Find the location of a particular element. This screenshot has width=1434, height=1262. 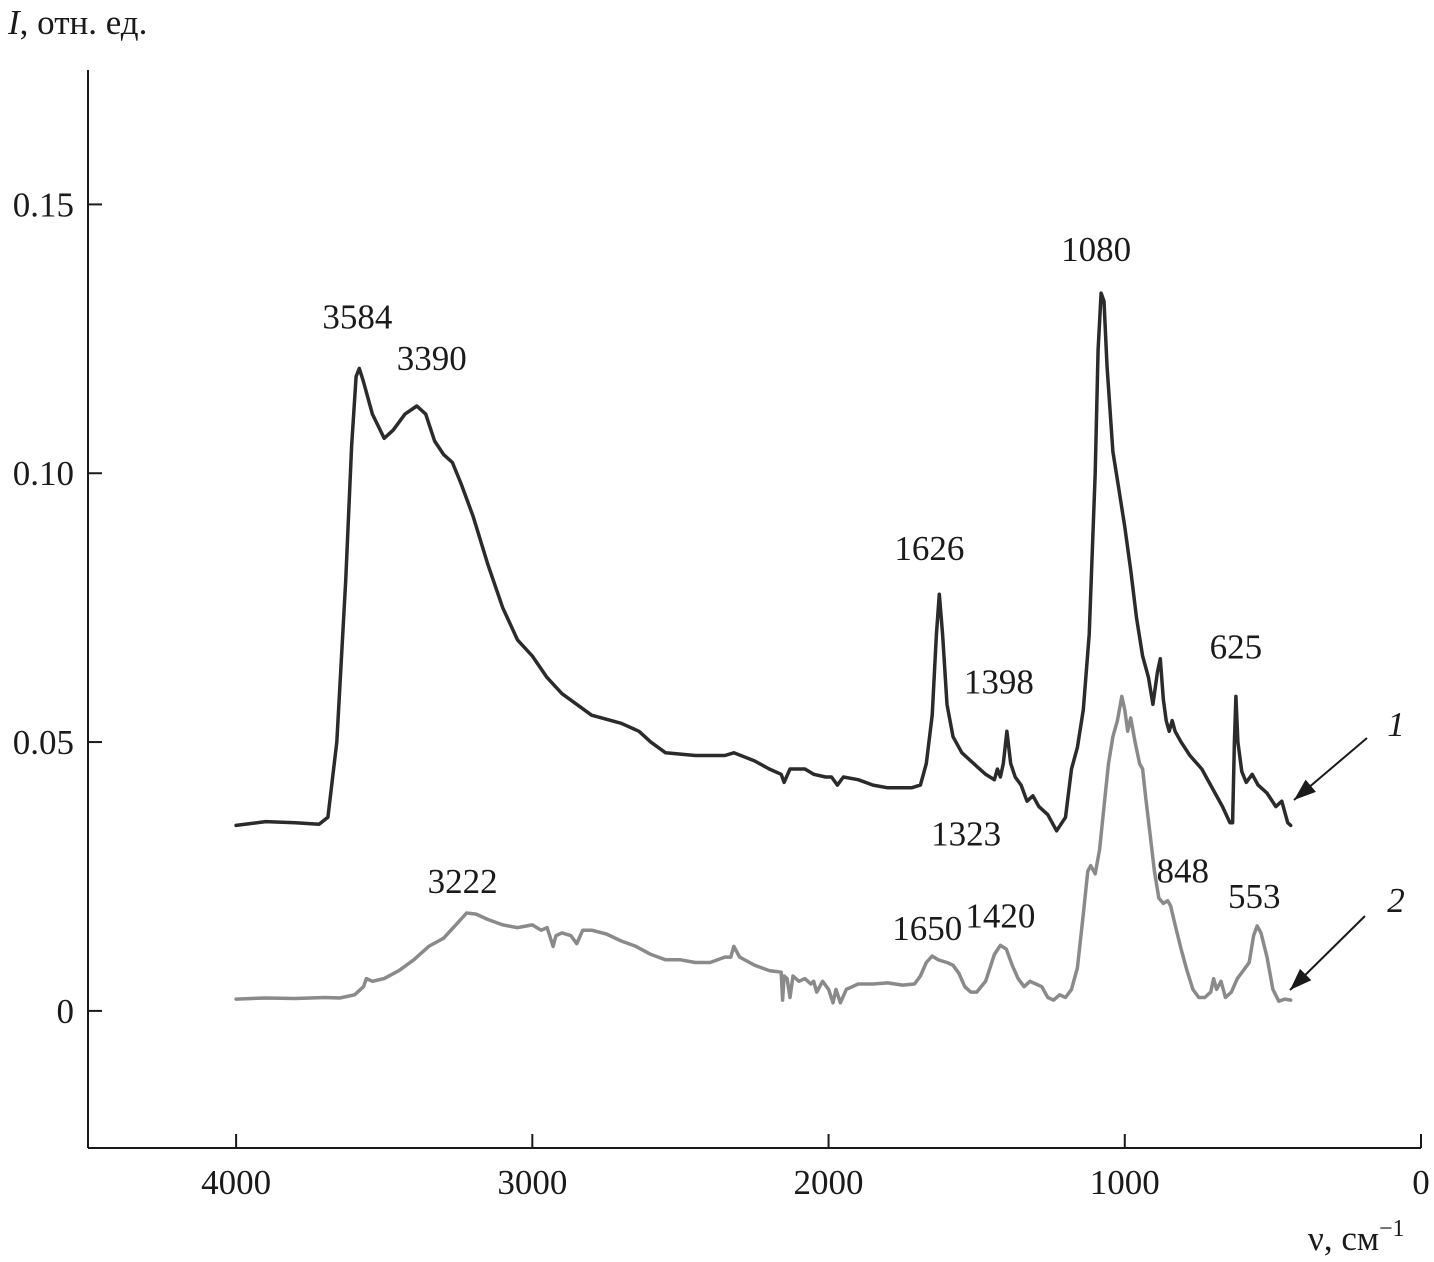

peak-label: 1323 is located at coordinates (966, 834).